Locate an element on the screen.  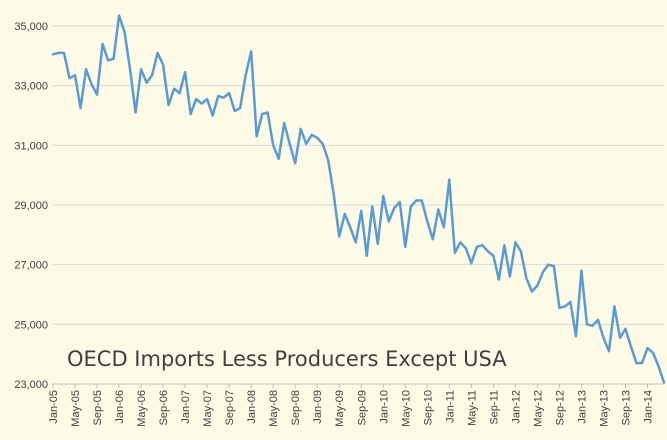
y-tick-label: 31,000 is located at coordinates (31, 146).